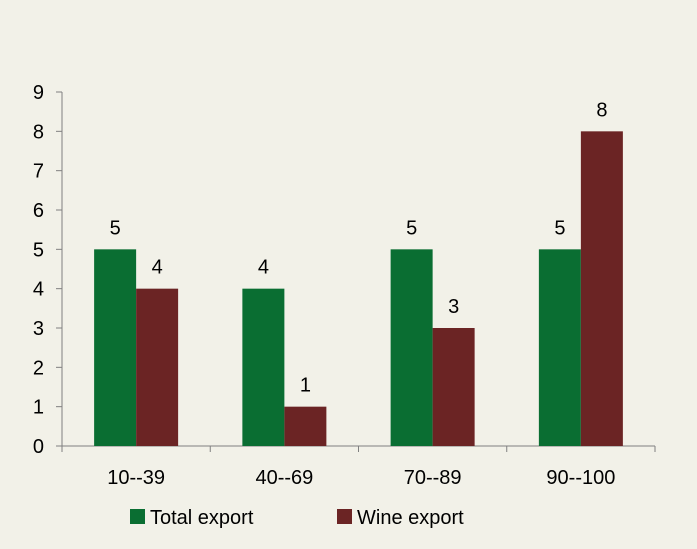  I want to click on legend: Total export Wine export, so click(297, 518).